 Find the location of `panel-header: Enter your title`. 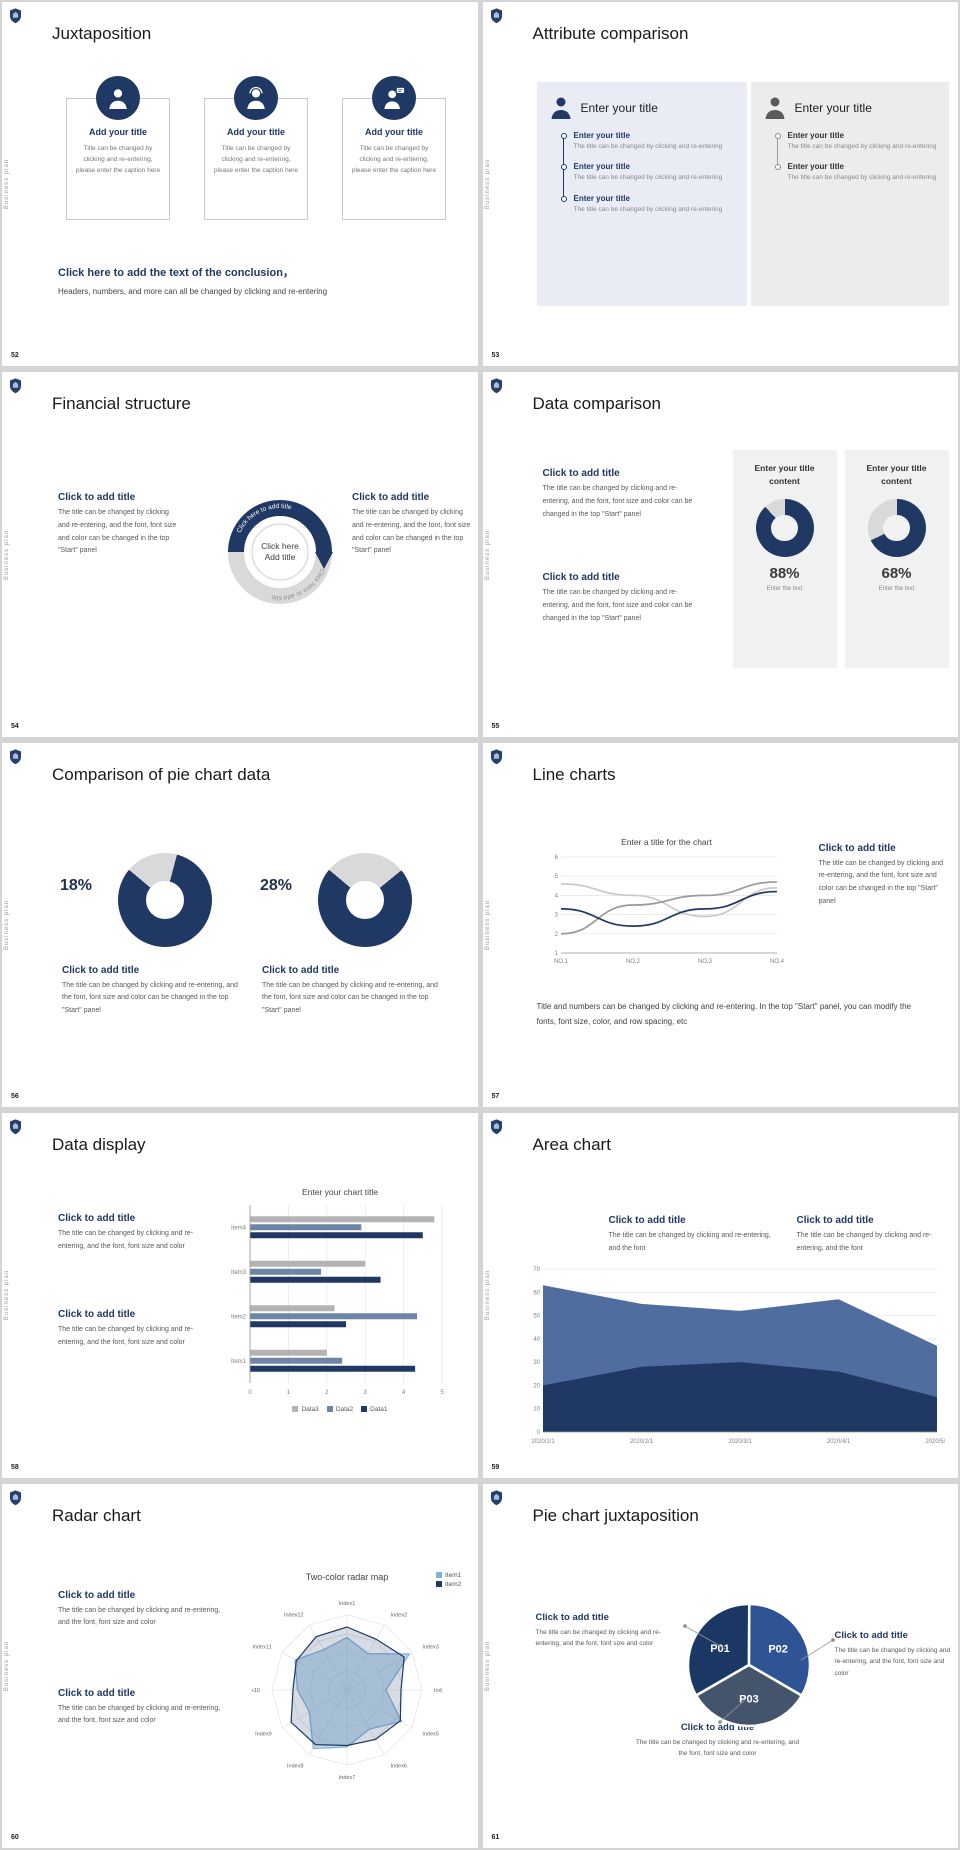

panel-header: Enter your title is located at coordinates (833, 107).